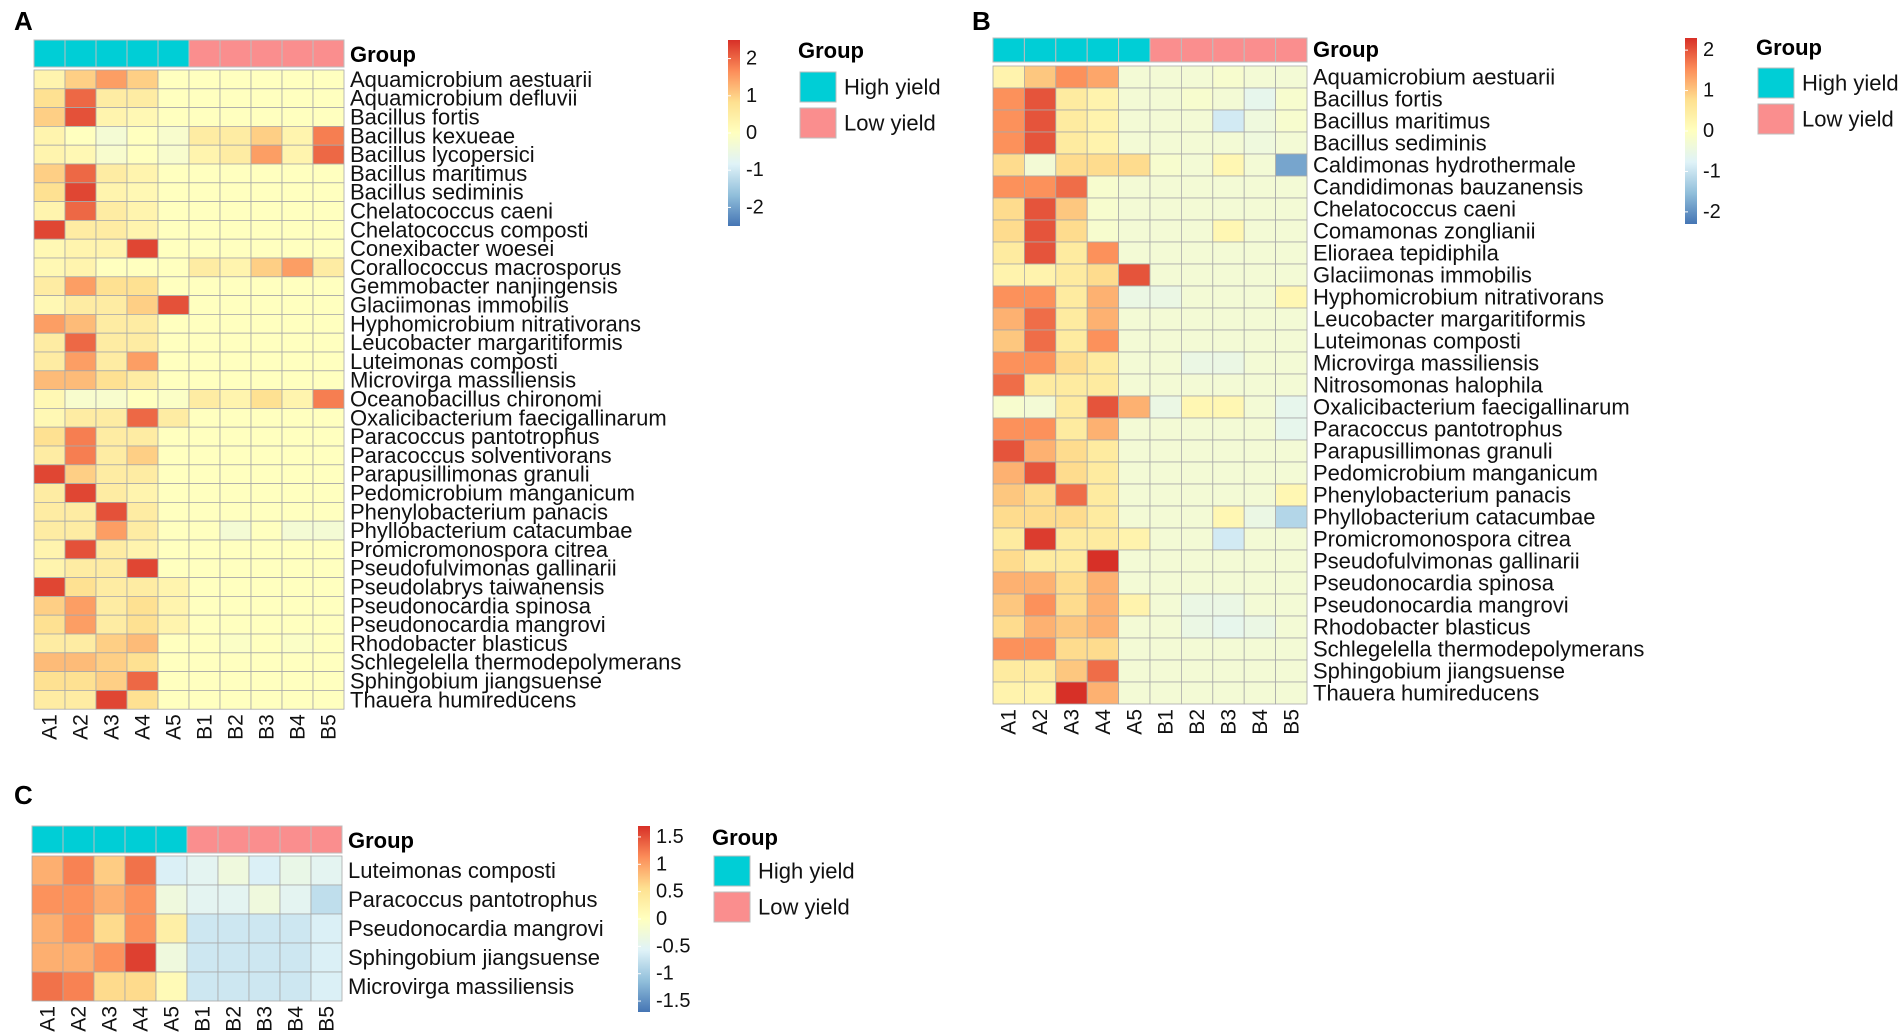  I want to click on colorbar-tick-label: -1, so click(1712, 171).